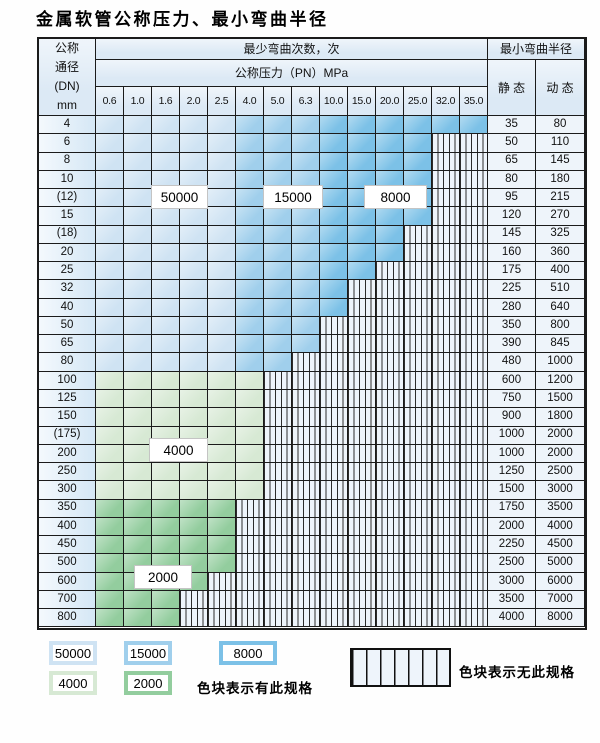  I want to click on spec-cell-dn4-pn10.0, so click(334, 125).